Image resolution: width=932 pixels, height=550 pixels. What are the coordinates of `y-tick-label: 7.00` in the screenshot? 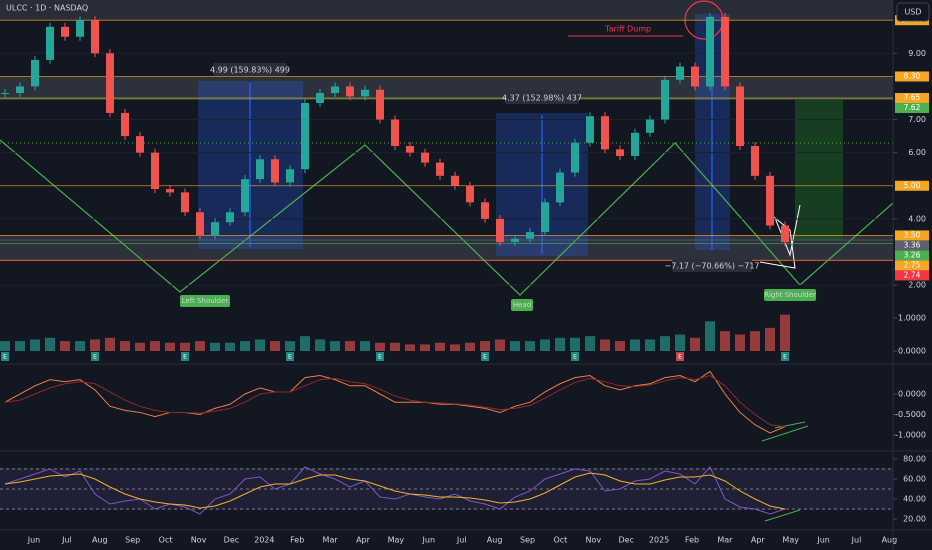 It's located at (917, 119).